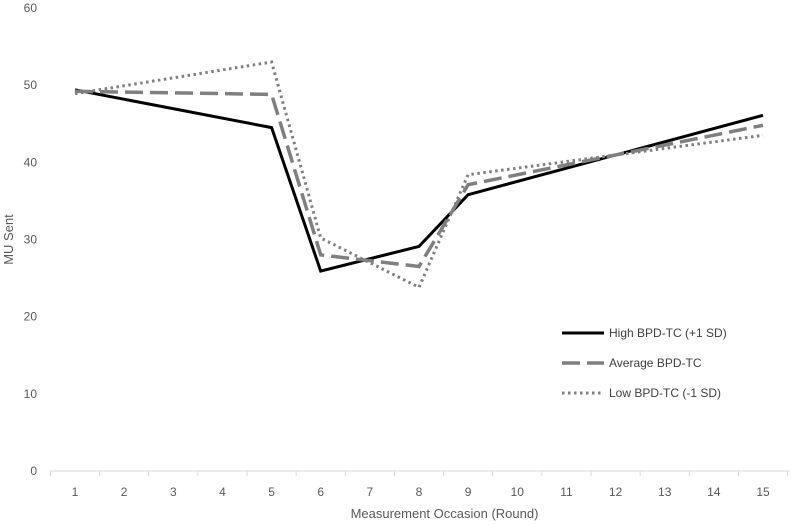  Describe the element at coordinates (655, 363) in the screenshot. I see `legend-label-average-bpd-tc: Average BPD-TC` at that location.